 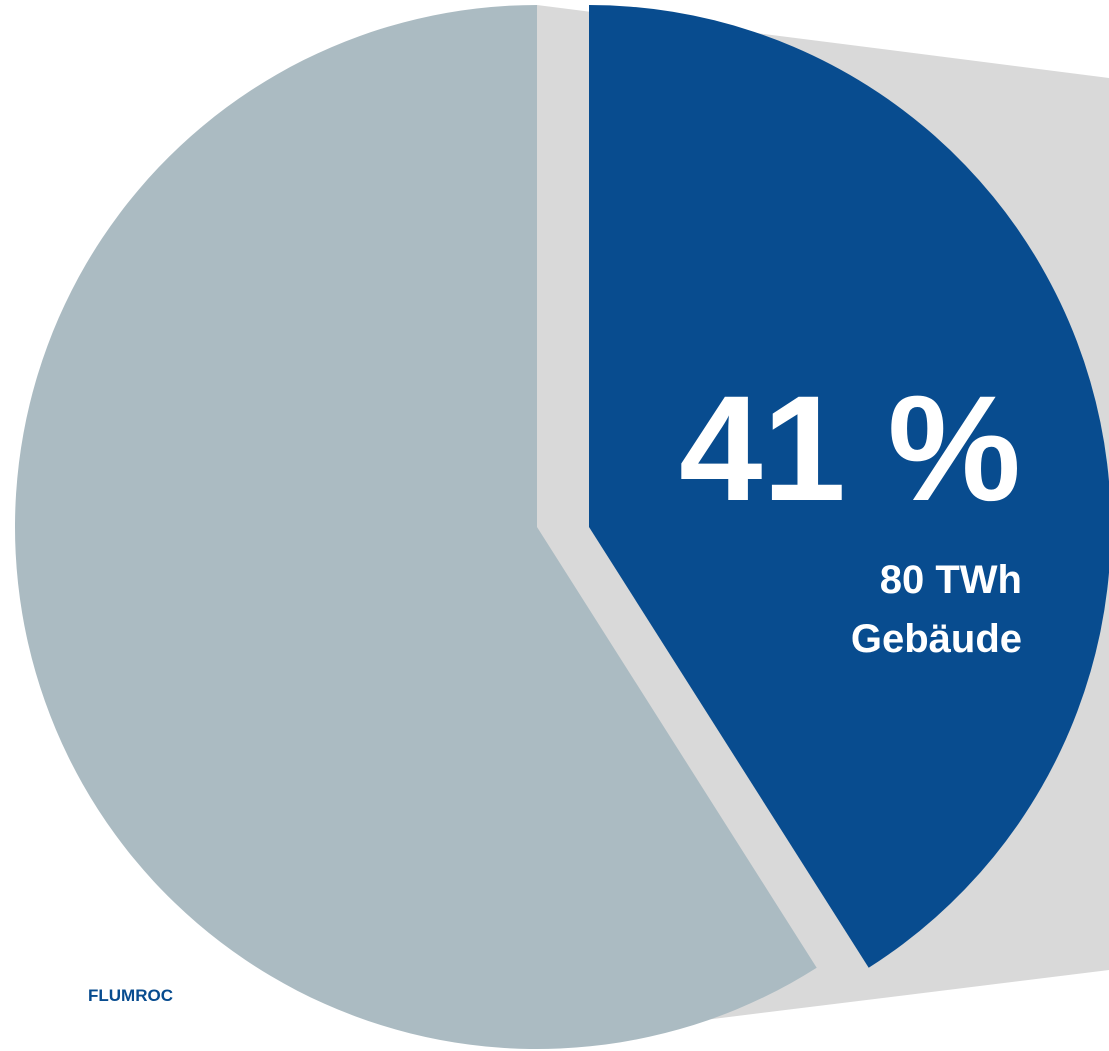 What do you see at coordinates (936, 639) in the screenshot?
I see `category-label: Gebäude` at bounding box center [936, 639].